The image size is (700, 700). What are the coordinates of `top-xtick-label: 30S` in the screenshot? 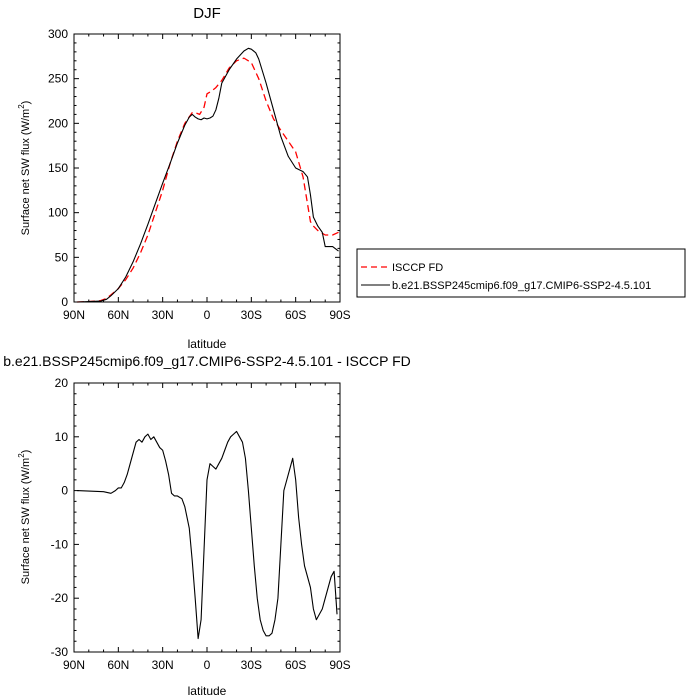 It's located at (251, 315).